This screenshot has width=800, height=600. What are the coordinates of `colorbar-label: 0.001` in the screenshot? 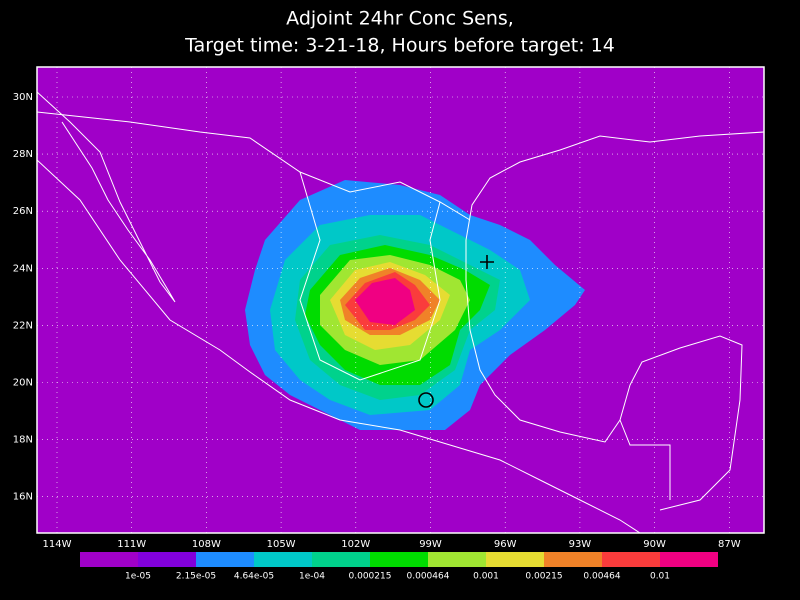 It's located at (486, 577).